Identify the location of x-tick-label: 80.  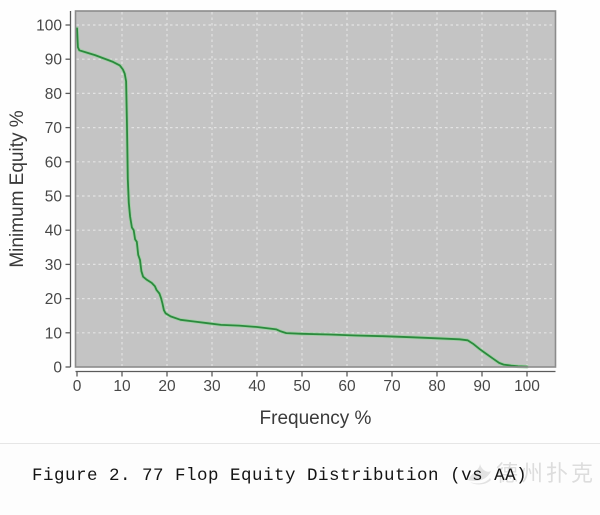
(437, 386).